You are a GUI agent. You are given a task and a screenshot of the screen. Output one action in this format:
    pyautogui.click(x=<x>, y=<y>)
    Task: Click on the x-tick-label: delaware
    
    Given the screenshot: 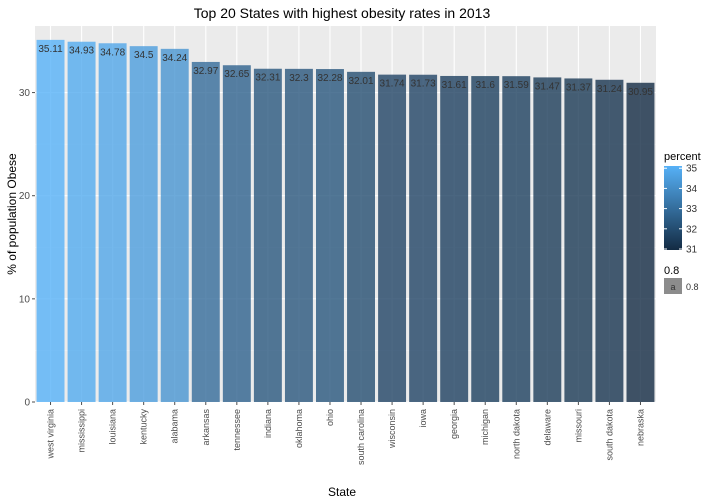 What is the action you would take?
    pyautogui.click(x=547, y=427)
    